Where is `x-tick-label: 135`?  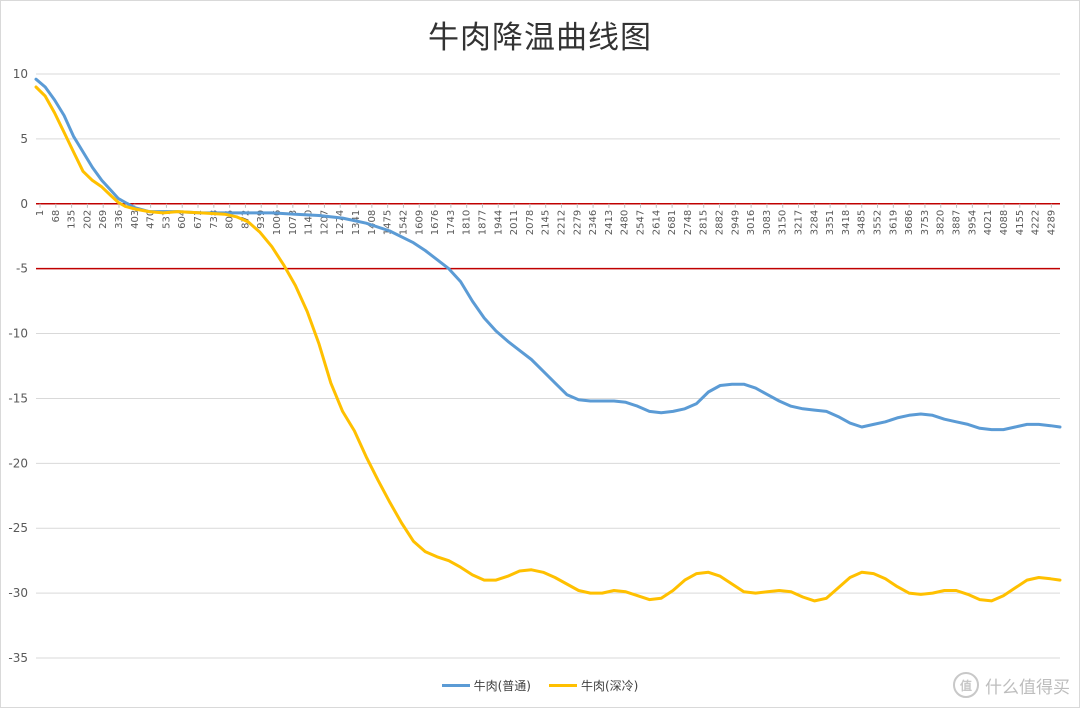
x-tick-label: 135 is located at coordinates (72, 219).